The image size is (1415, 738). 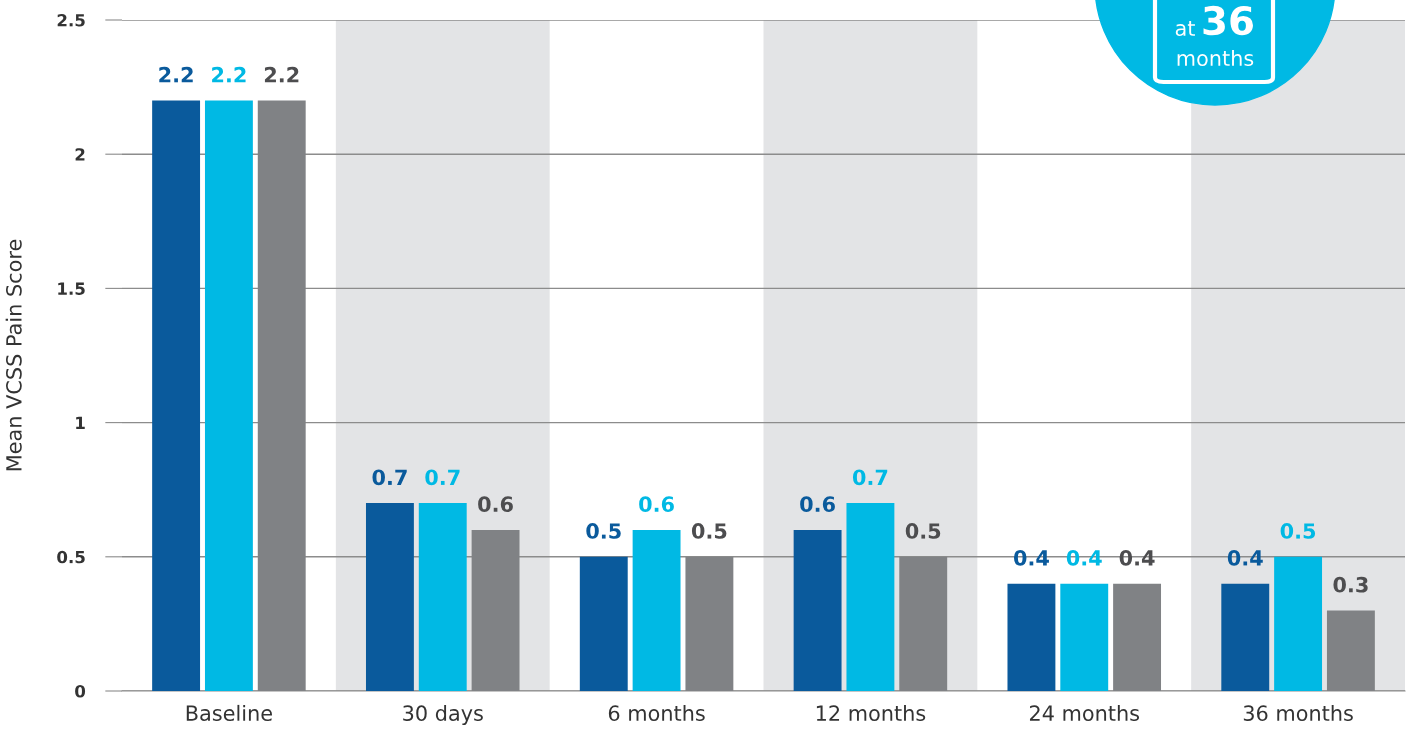 I want to click on y-tick-label: 0.5, so click(x=71, y=557).